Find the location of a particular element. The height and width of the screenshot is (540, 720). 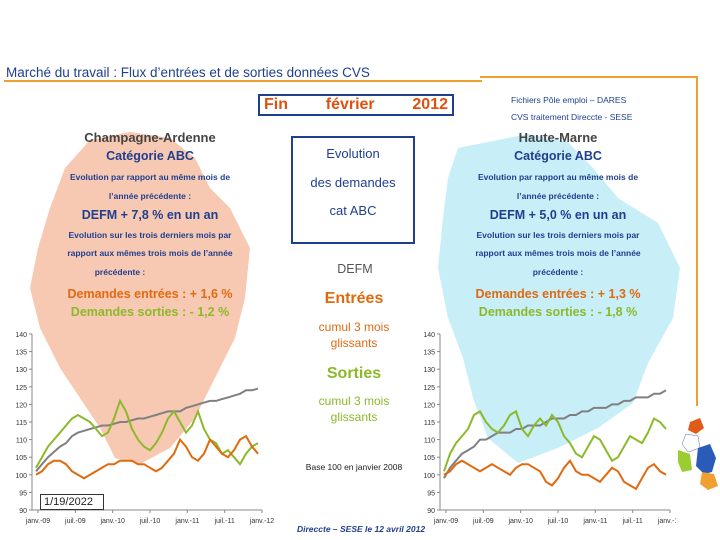

map-icon-aube is located at coordinates (685, 461).